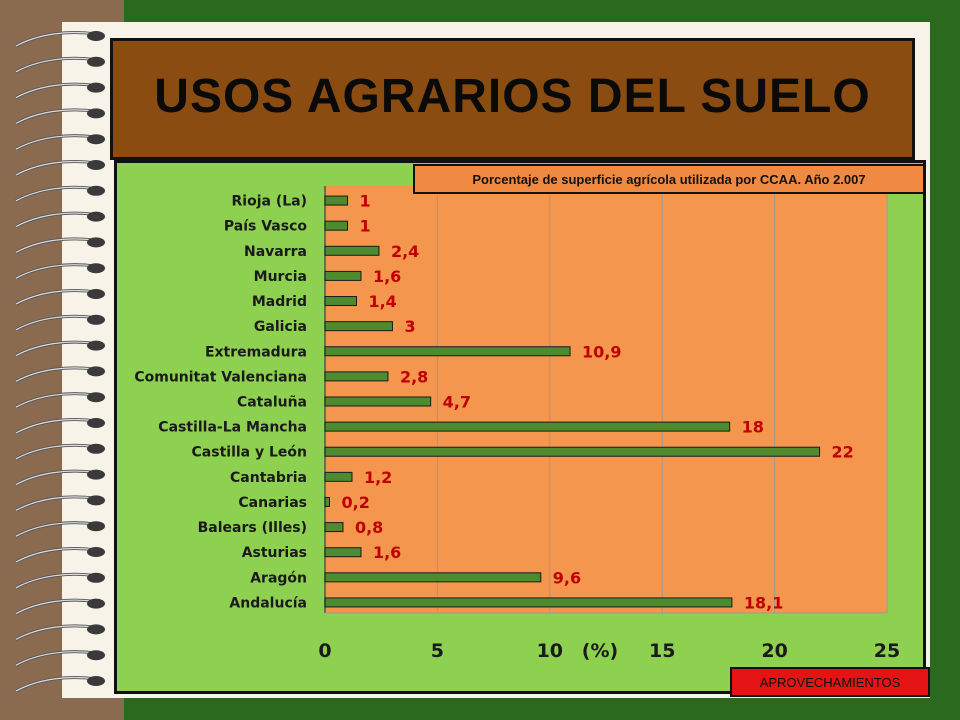  I want to click on data-label: 1,2, so click(378, 477).